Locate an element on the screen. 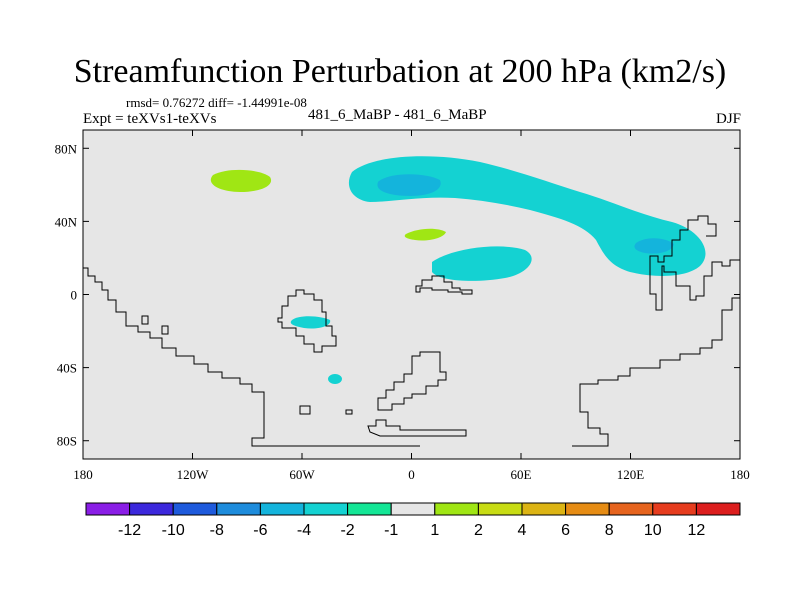 The width and height of the screenshot is (800, 600). case-label: 481_6_MaBP - 481_6_MaBP is located at coordinates (397, 115).